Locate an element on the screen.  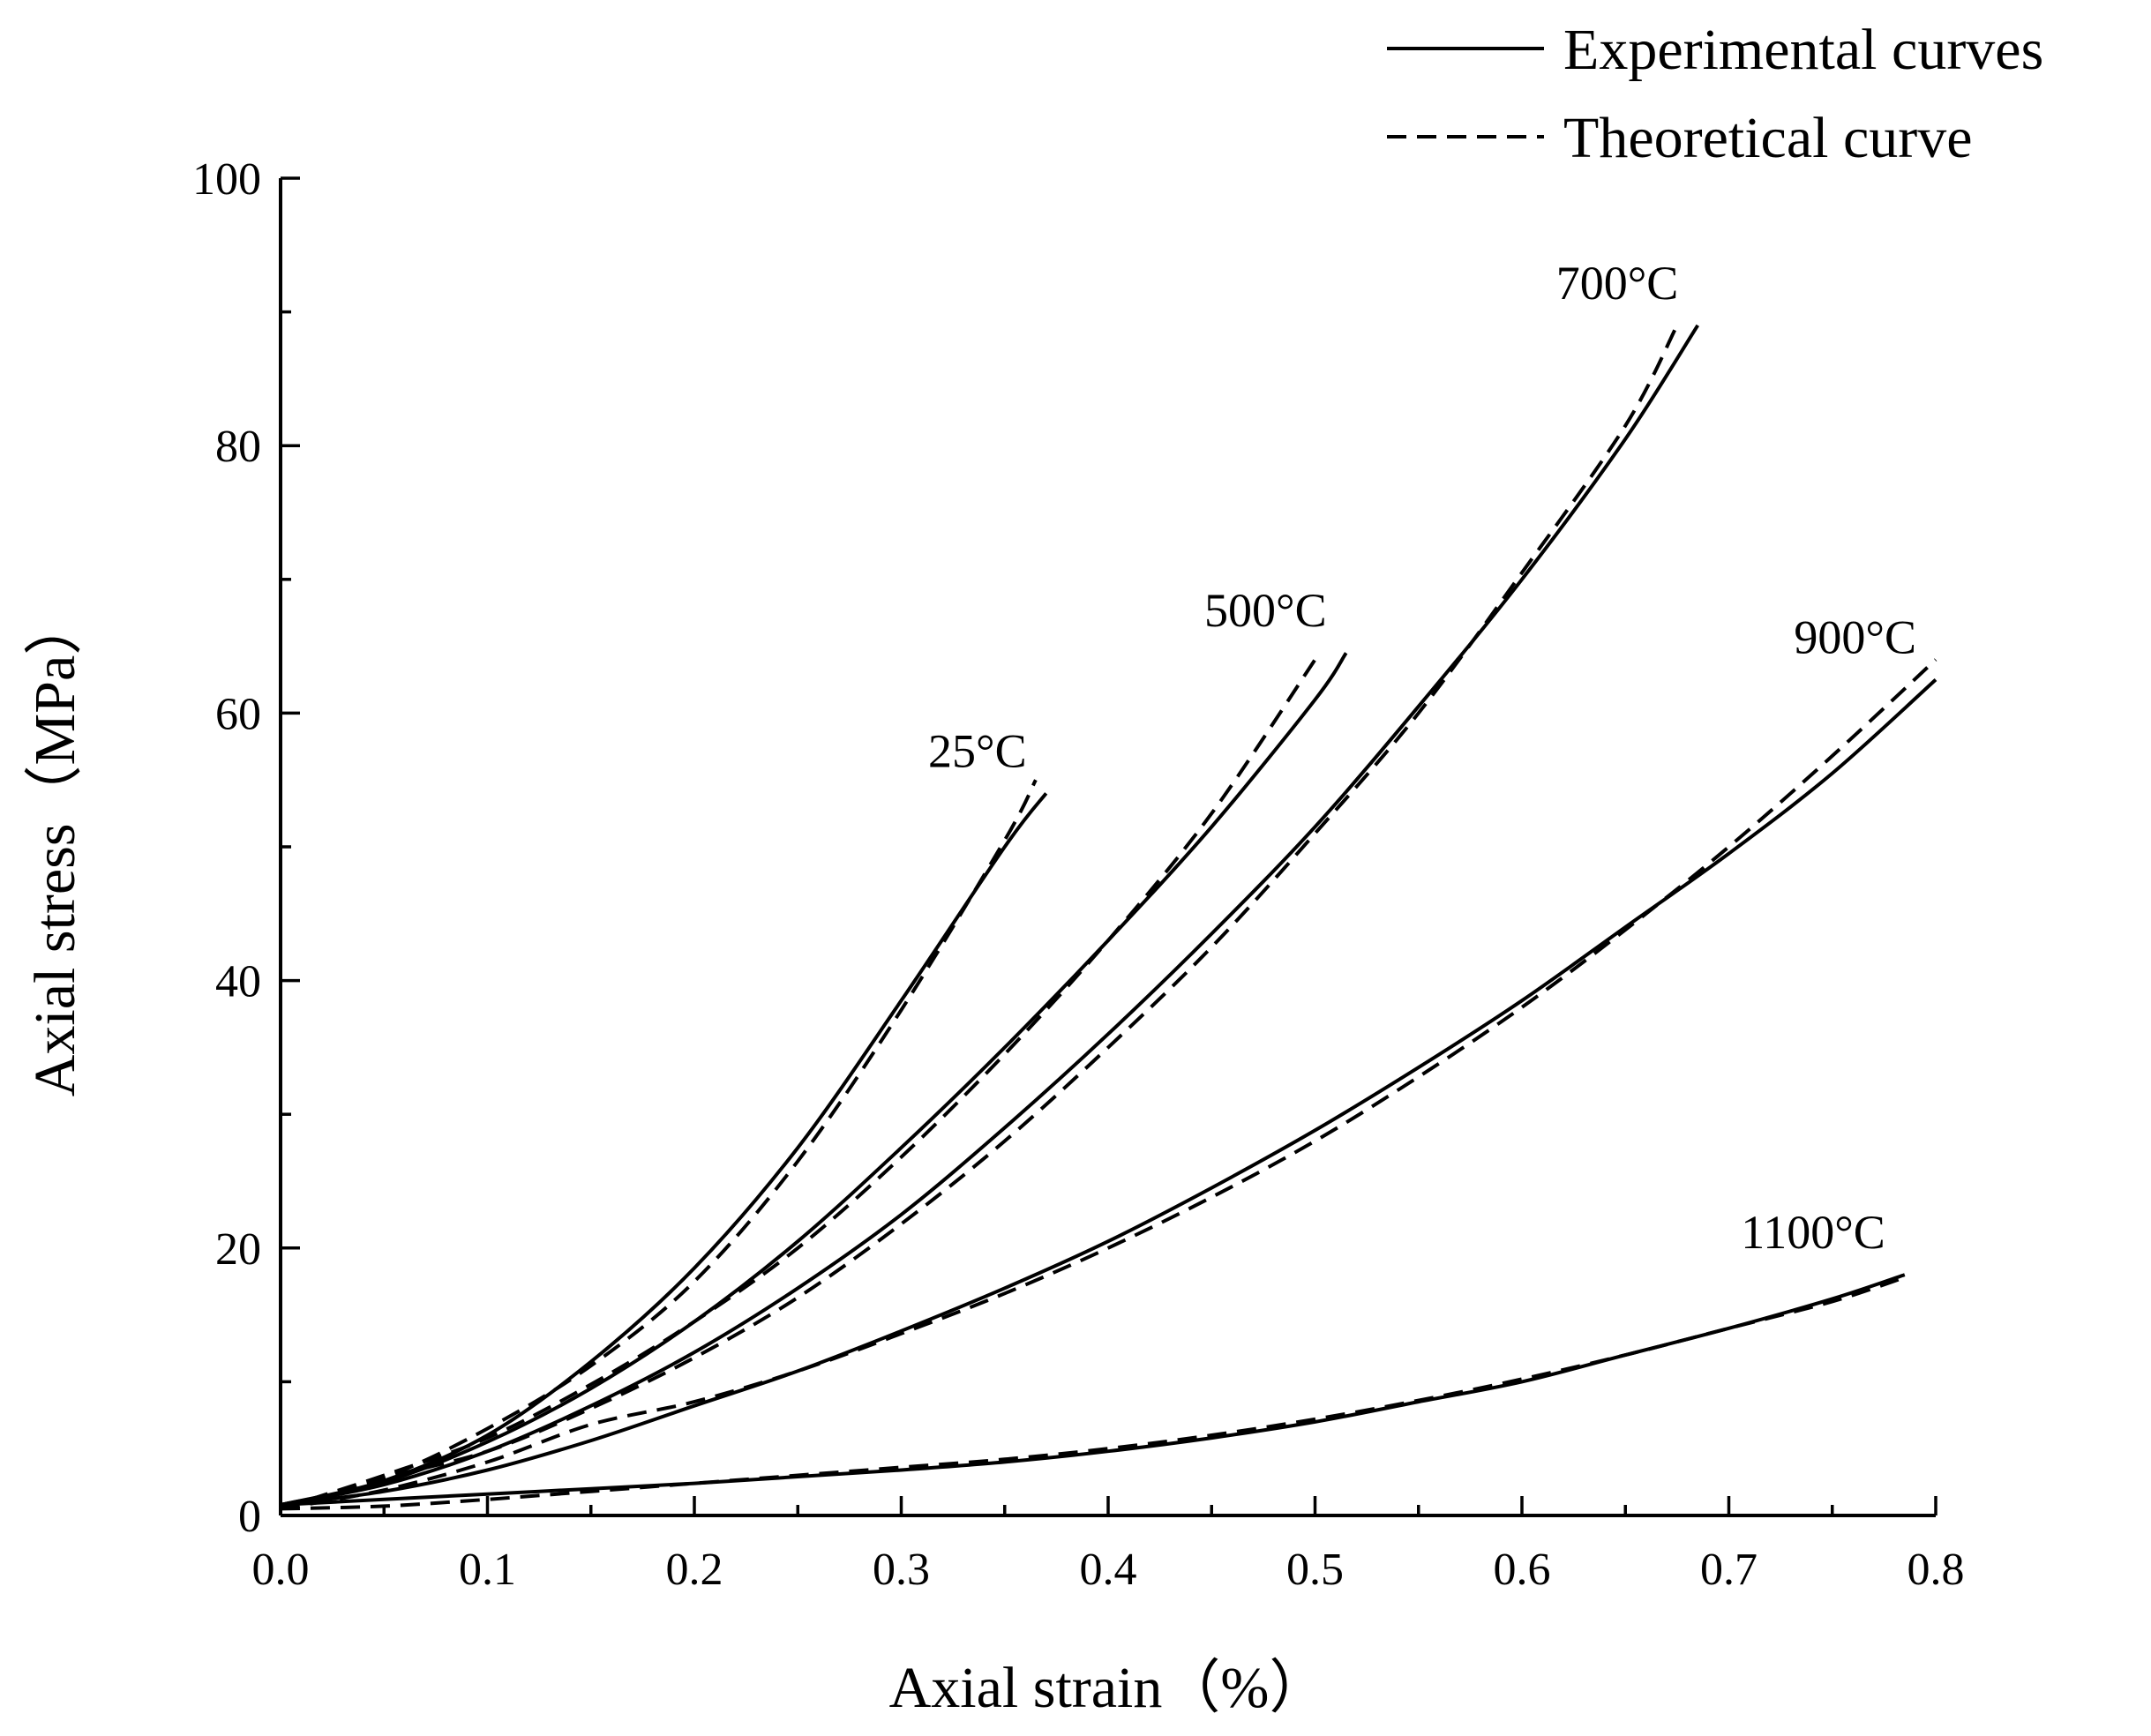
theoretical-line-1100C is located at coordinates (1093, 1393).